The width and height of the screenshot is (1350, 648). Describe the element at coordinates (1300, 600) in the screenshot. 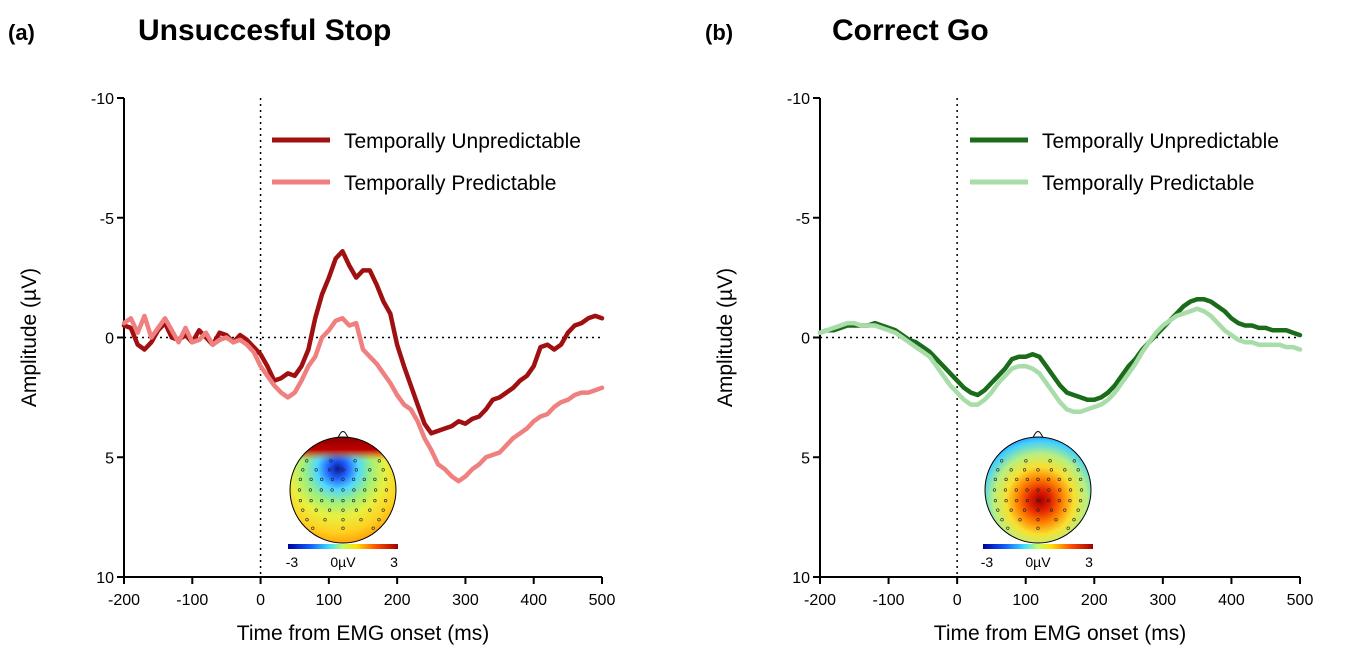

I see `x-tick-label: 500` at that location.